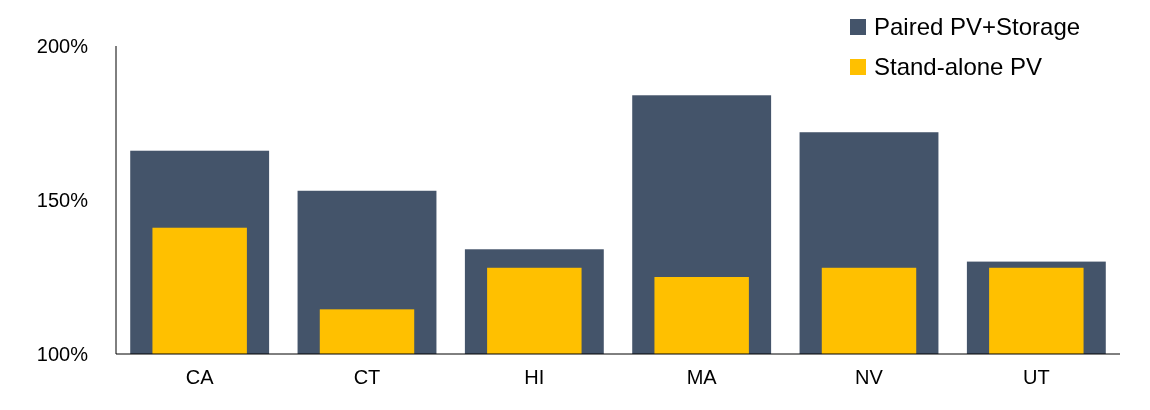 This screenshot has width=1150, height=410. I want to click on x-tick-label: HI, so click(534, 377).